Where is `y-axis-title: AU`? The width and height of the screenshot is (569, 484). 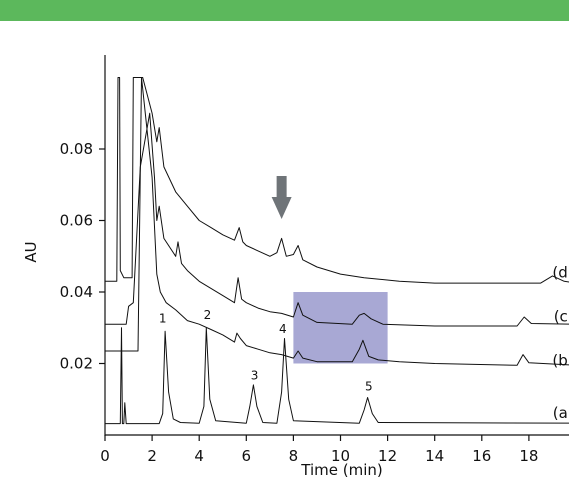
y-axis-title: AU is located at coordinates (31, 251).